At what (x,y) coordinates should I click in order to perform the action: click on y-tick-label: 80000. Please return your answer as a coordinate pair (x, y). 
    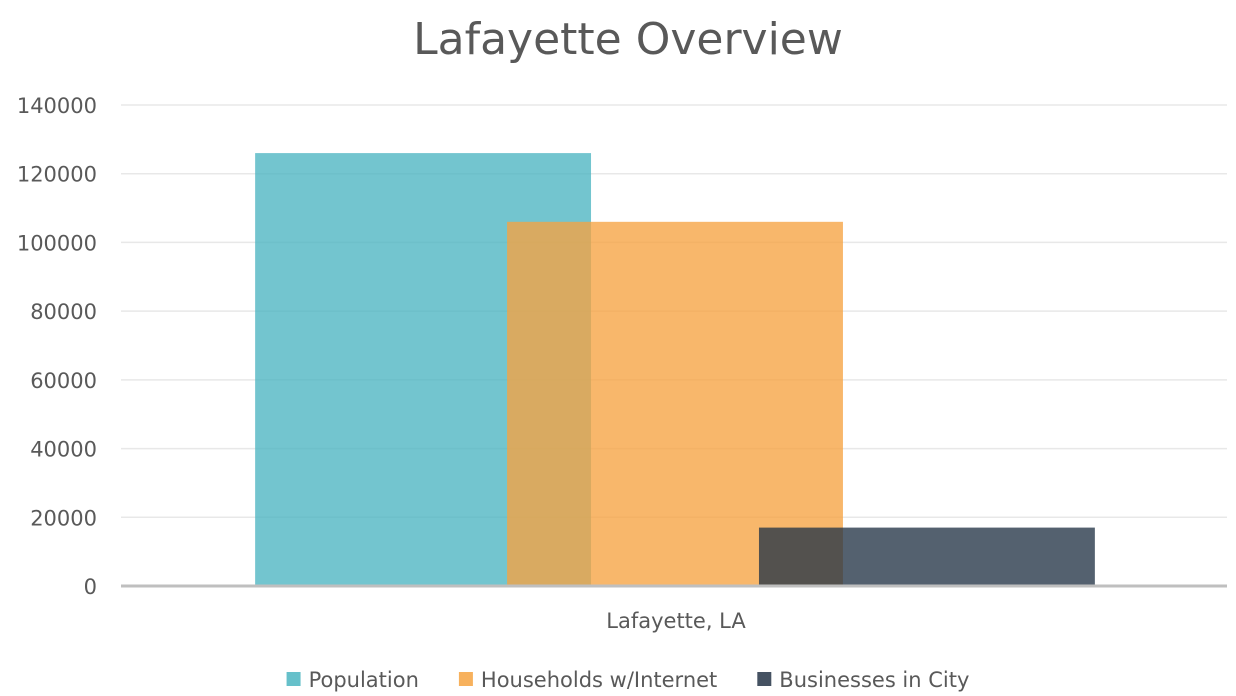
    Looking at the image, I should click on (63, 312).